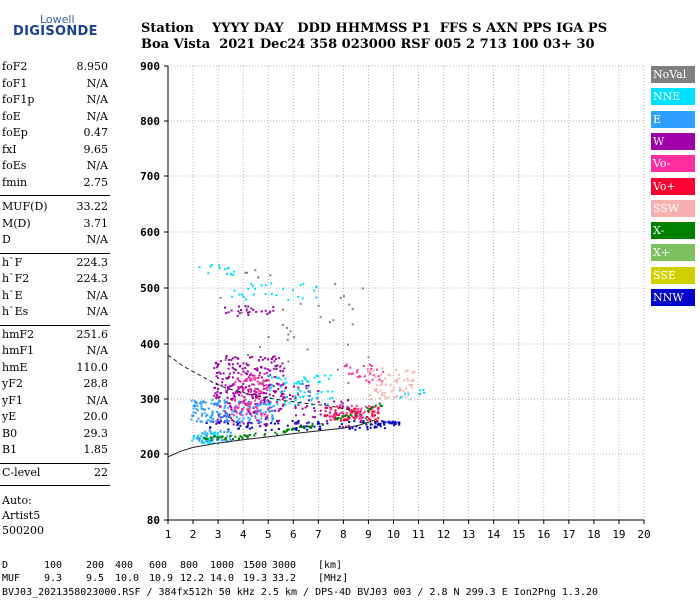 The image size is (700, 600). What do you see at coordinates (55, 166) in the screenshot?
I see `param-row: foEs N/A` at bounding box center [55, 166].